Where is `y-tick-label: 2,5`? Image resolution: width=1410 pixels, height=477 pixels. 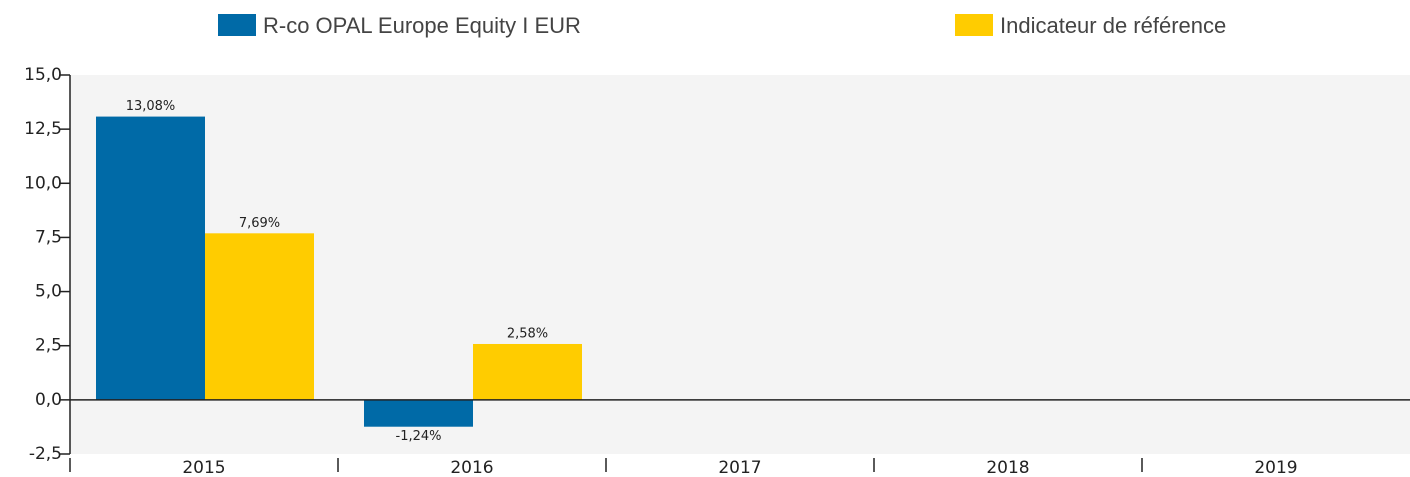
y-tick-label: 2,5 is located at coordinates (48, 346).